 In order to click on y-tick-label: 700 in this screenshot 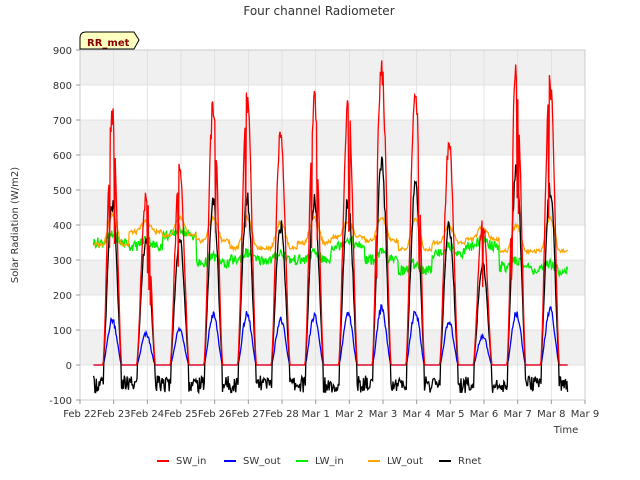, I will do `click(62, 121)`.